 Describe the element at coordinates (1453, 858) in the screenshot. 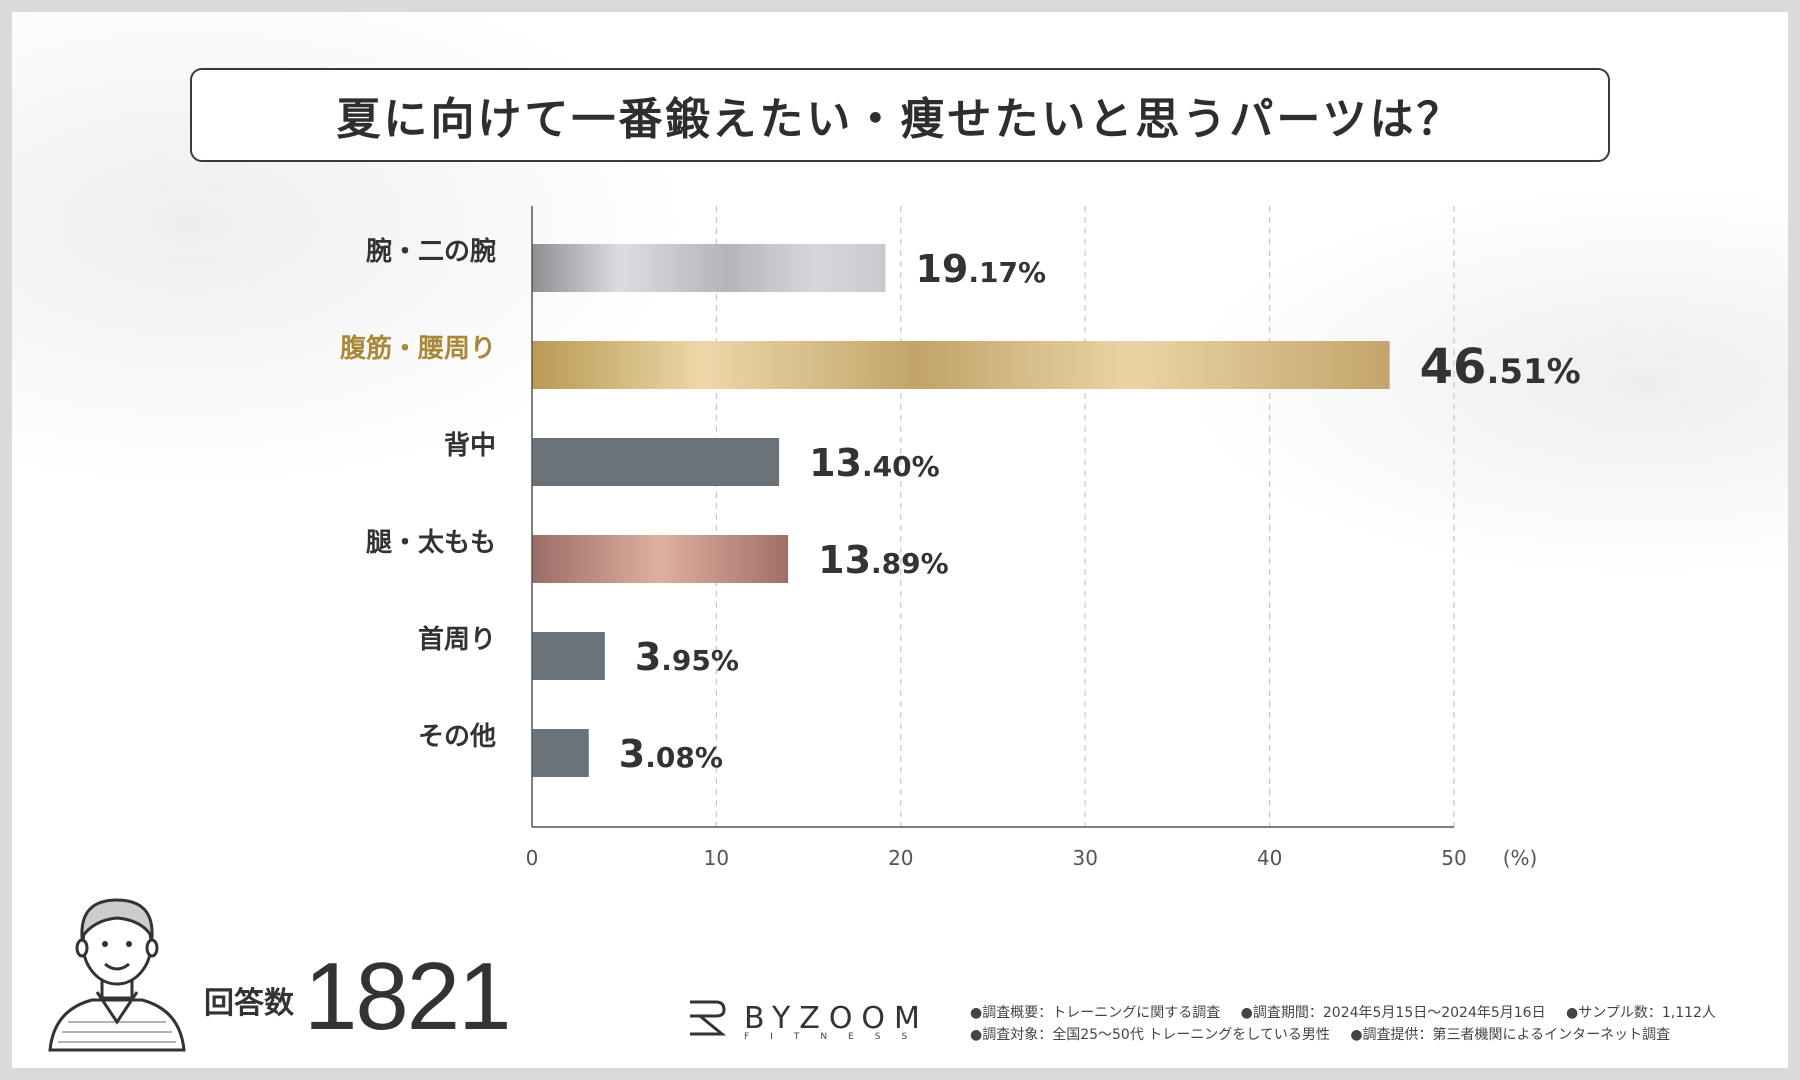

I see `x-tick-label: 50` at that location.